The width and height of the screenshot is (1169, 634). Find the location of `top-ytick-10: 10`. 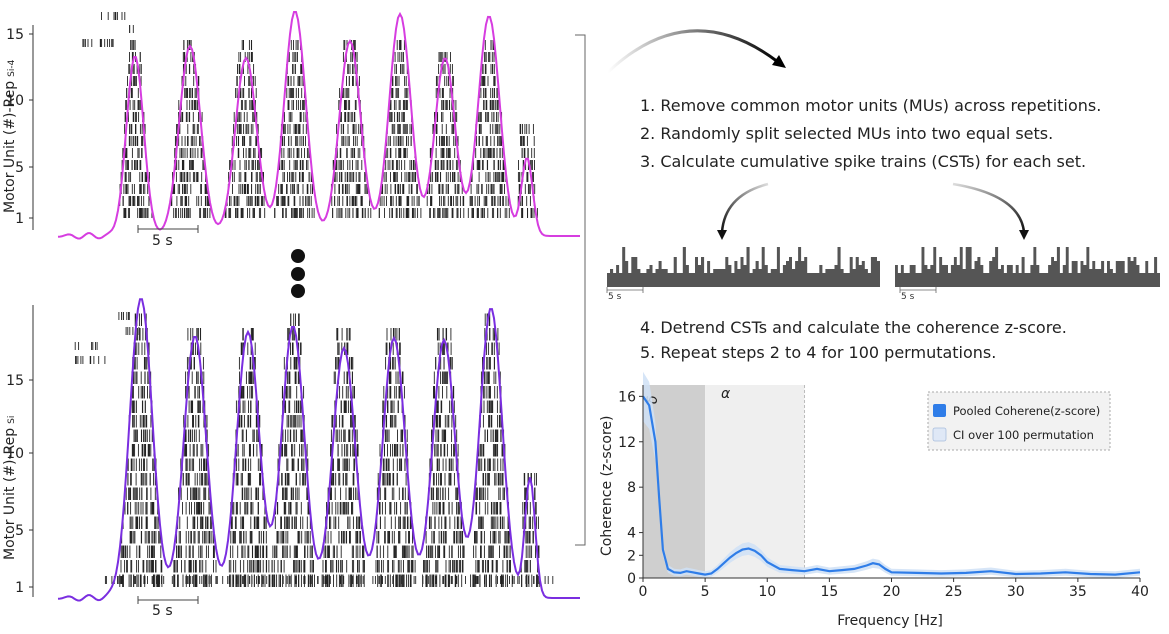

top-ytick-10: 10 is located at coordinates (15, 101).